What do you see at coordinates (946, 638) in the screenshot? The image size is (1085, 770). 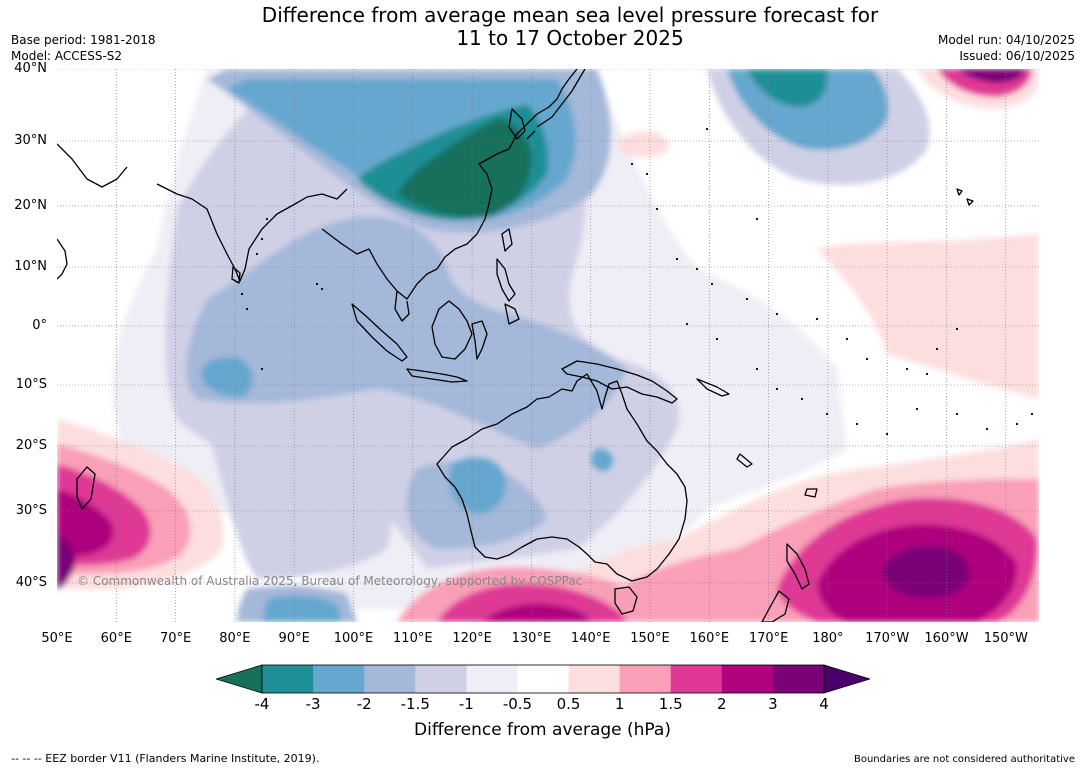 I see `lon-label: 160°W` at bounding box center [946, 638].